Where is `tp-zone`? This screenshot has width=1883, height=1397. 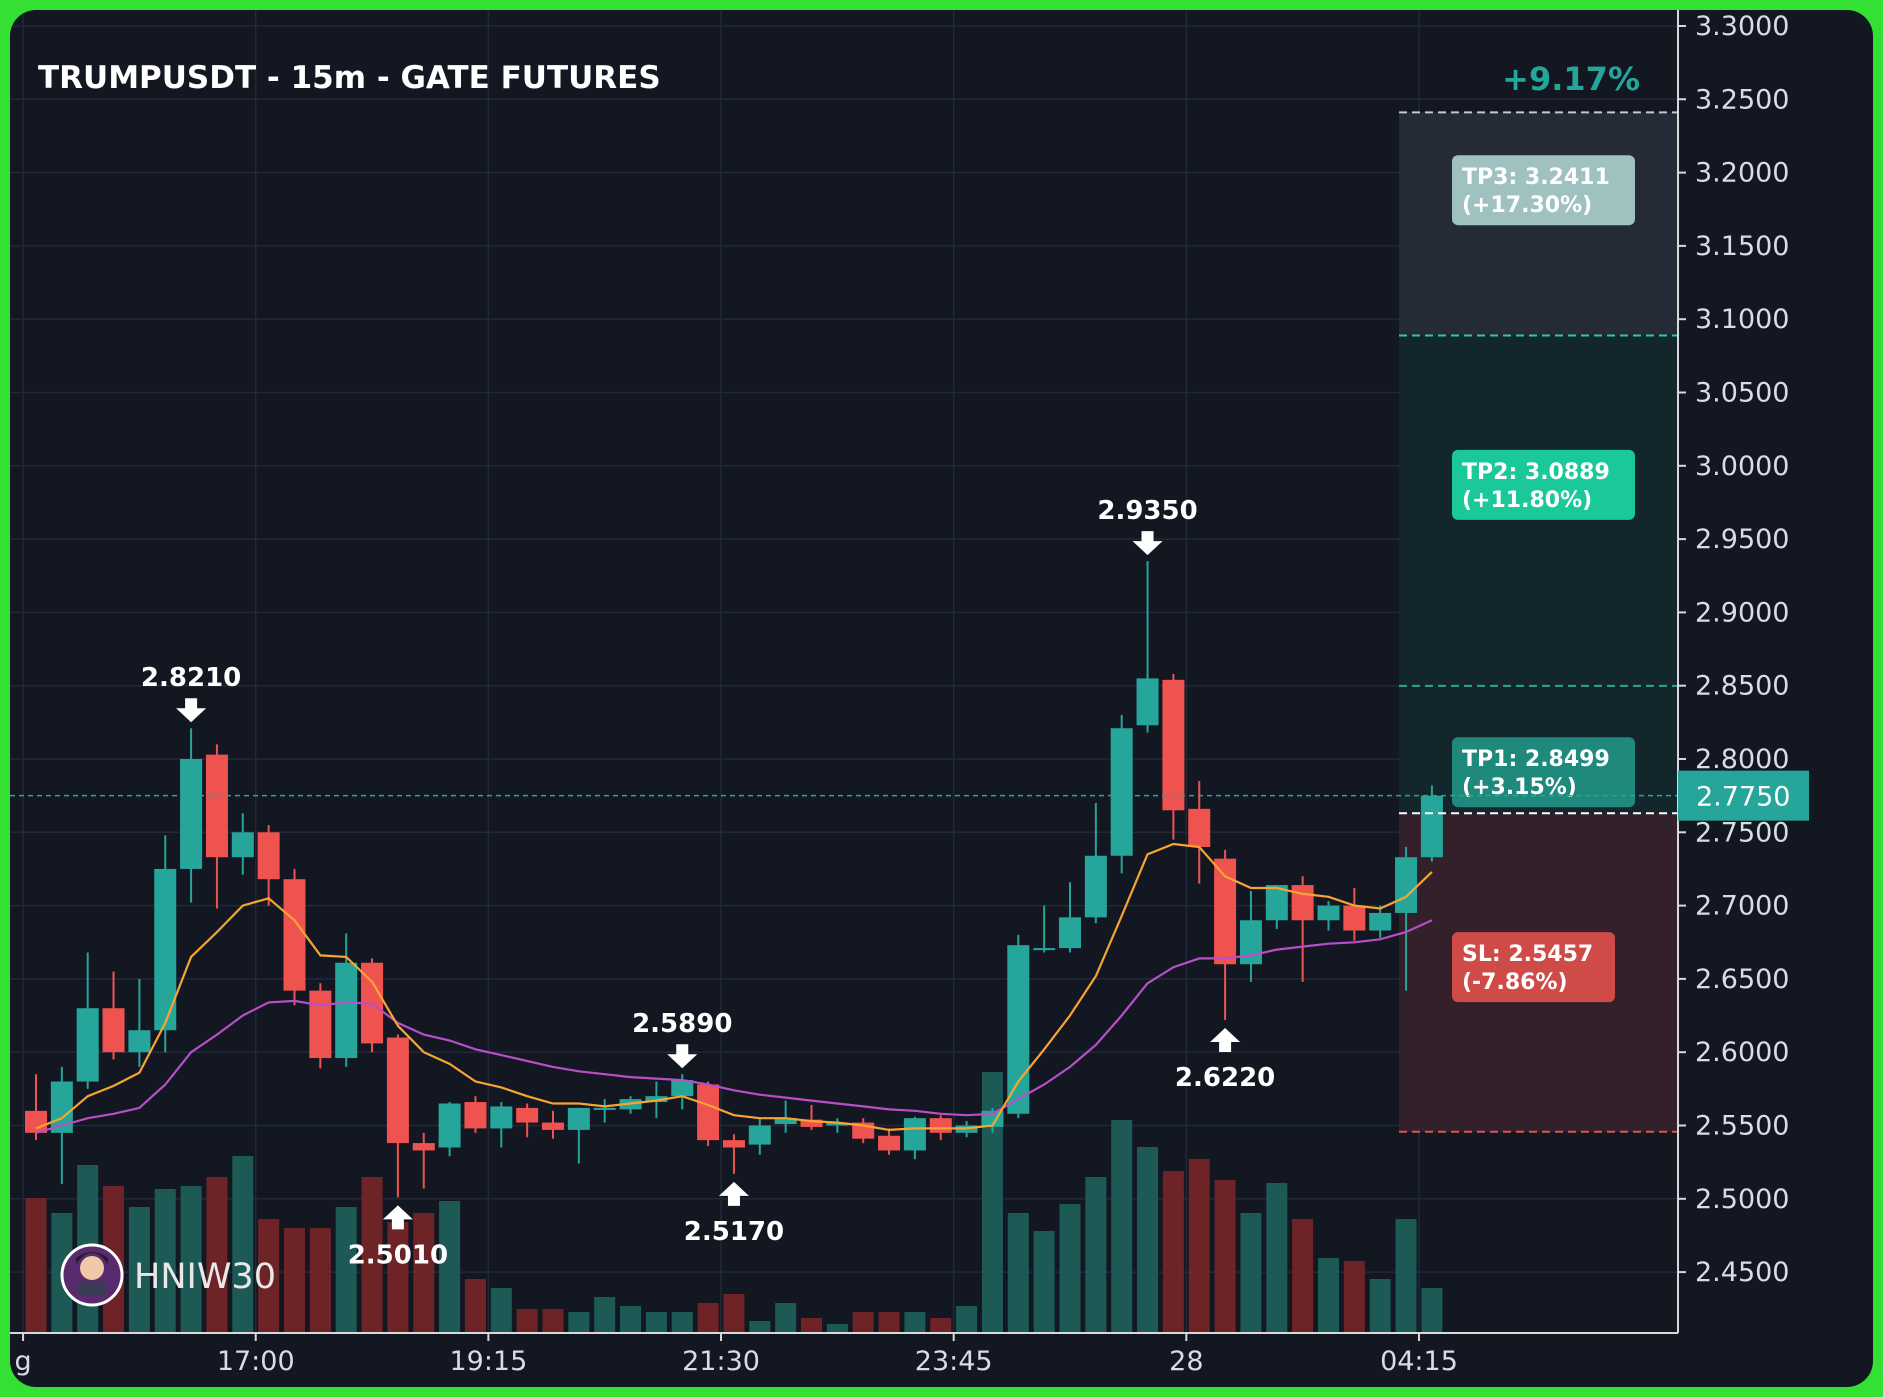 tp-zone is located at coordinates (1538, 574).